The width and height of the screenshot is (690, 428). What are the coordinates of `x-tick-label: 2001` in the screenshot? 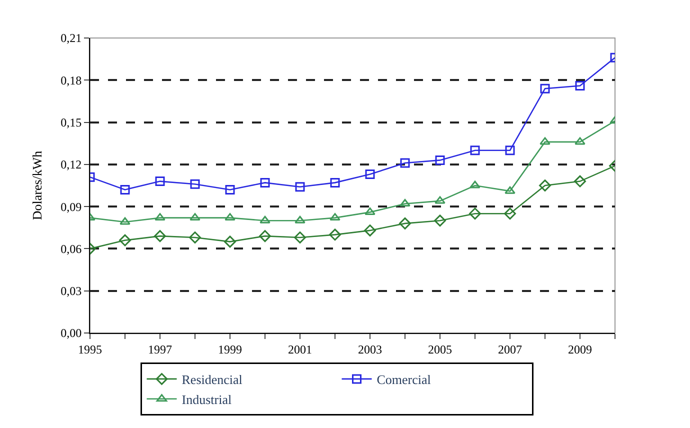 It's located at (300, 349).